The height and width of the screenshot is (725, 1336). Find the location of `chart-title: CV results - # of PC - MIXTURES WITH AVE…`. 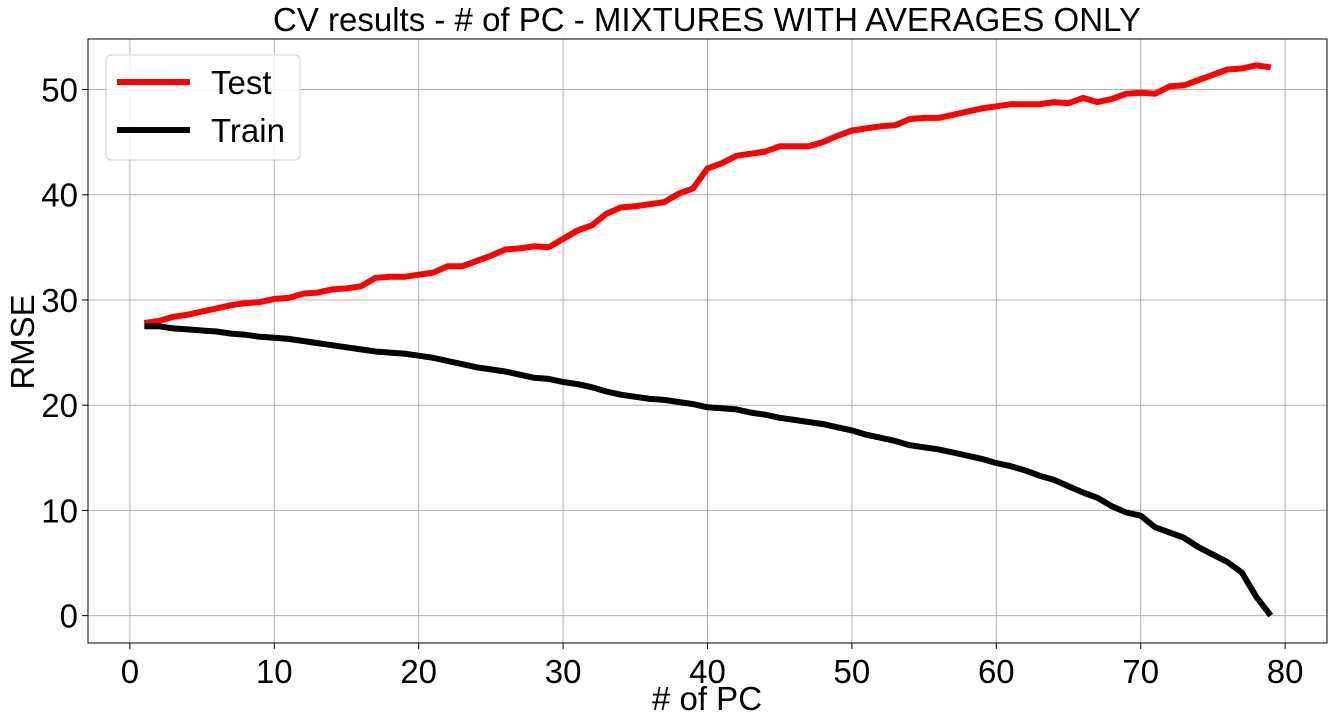

chart-title: CV results - # of PC - MIXTURES WITH AVE… is located at coordinates (707, 19).